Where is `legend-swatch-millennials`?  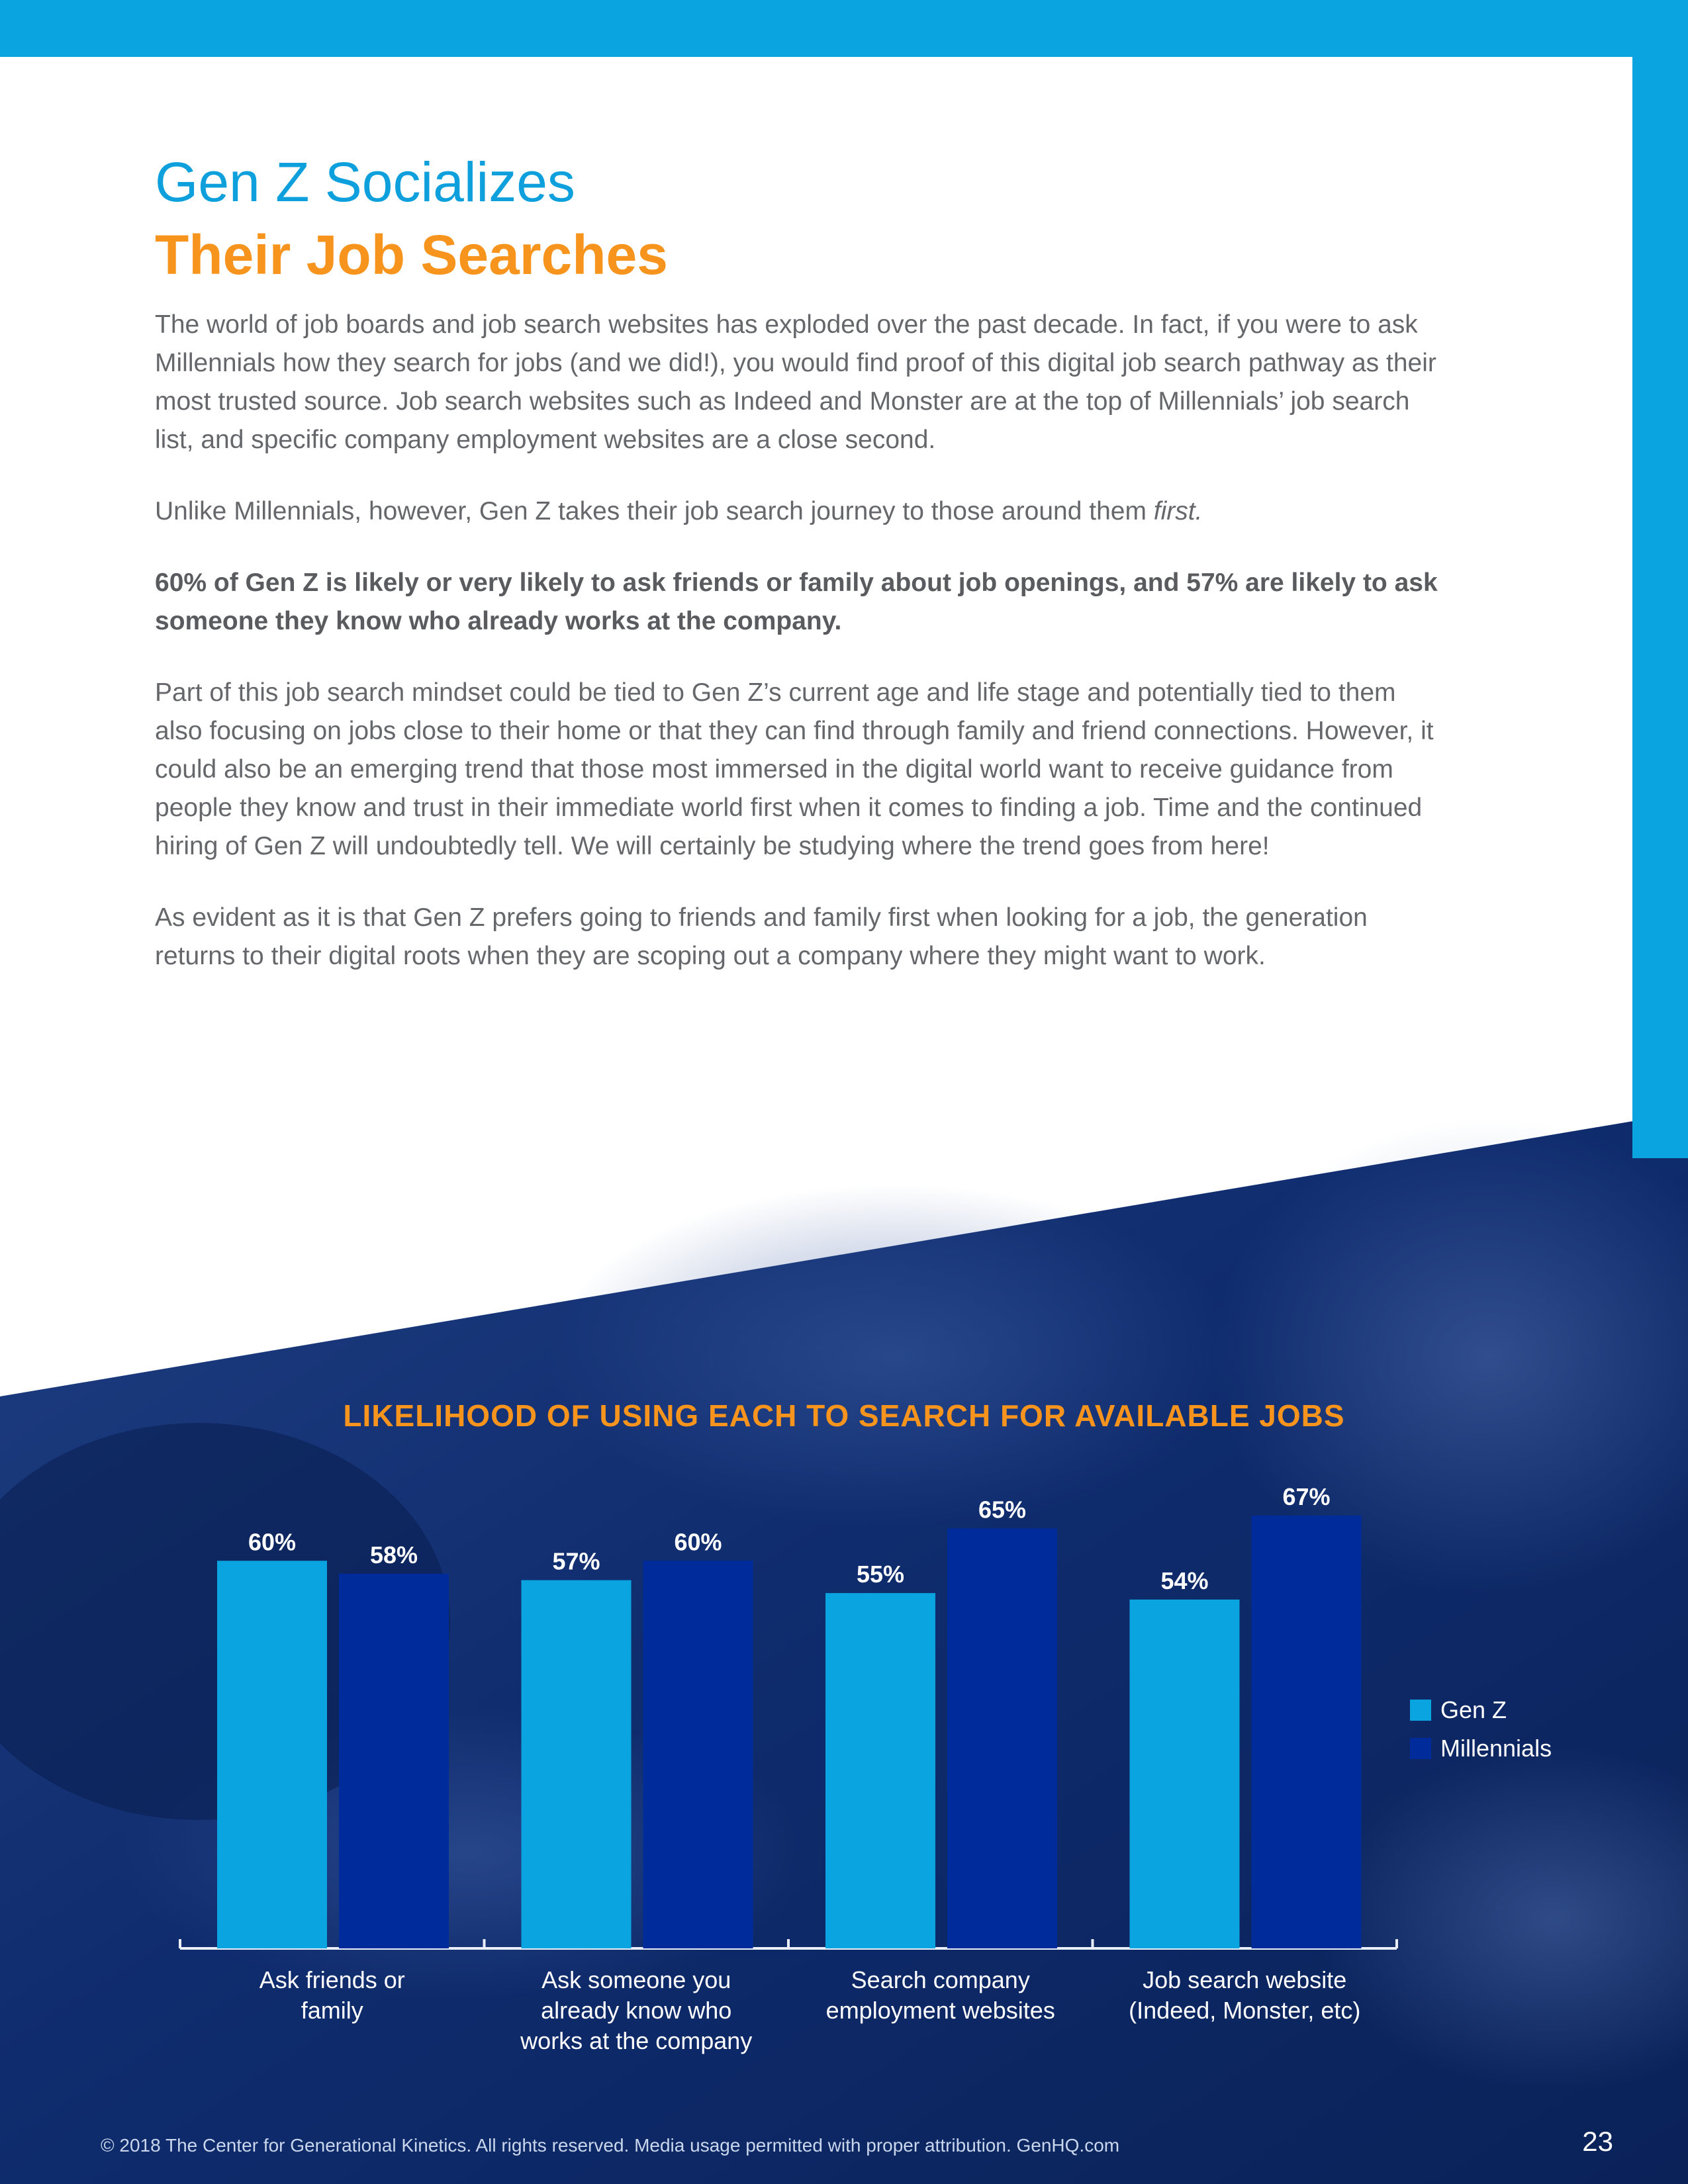
legend-swatch-millennials is located at coordinates (1420, 1749).